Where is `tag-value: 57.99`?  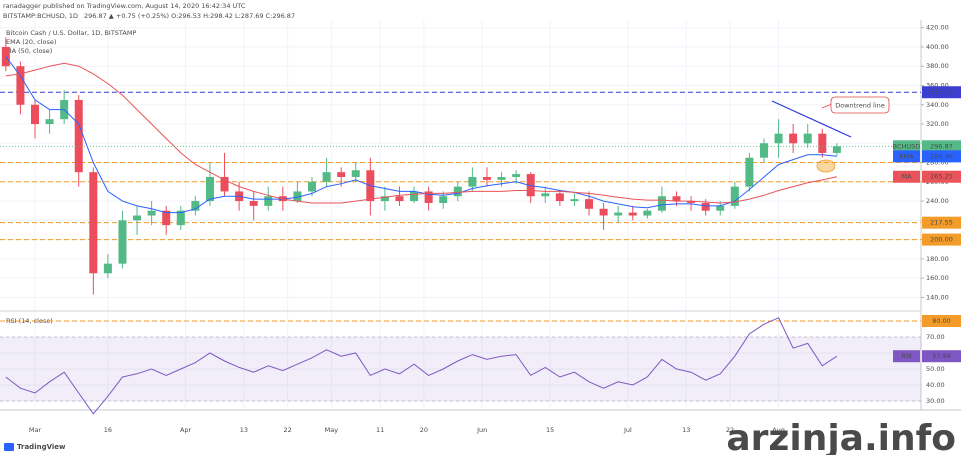
tag-value: 57.99 is located at coordinates (941, 356).